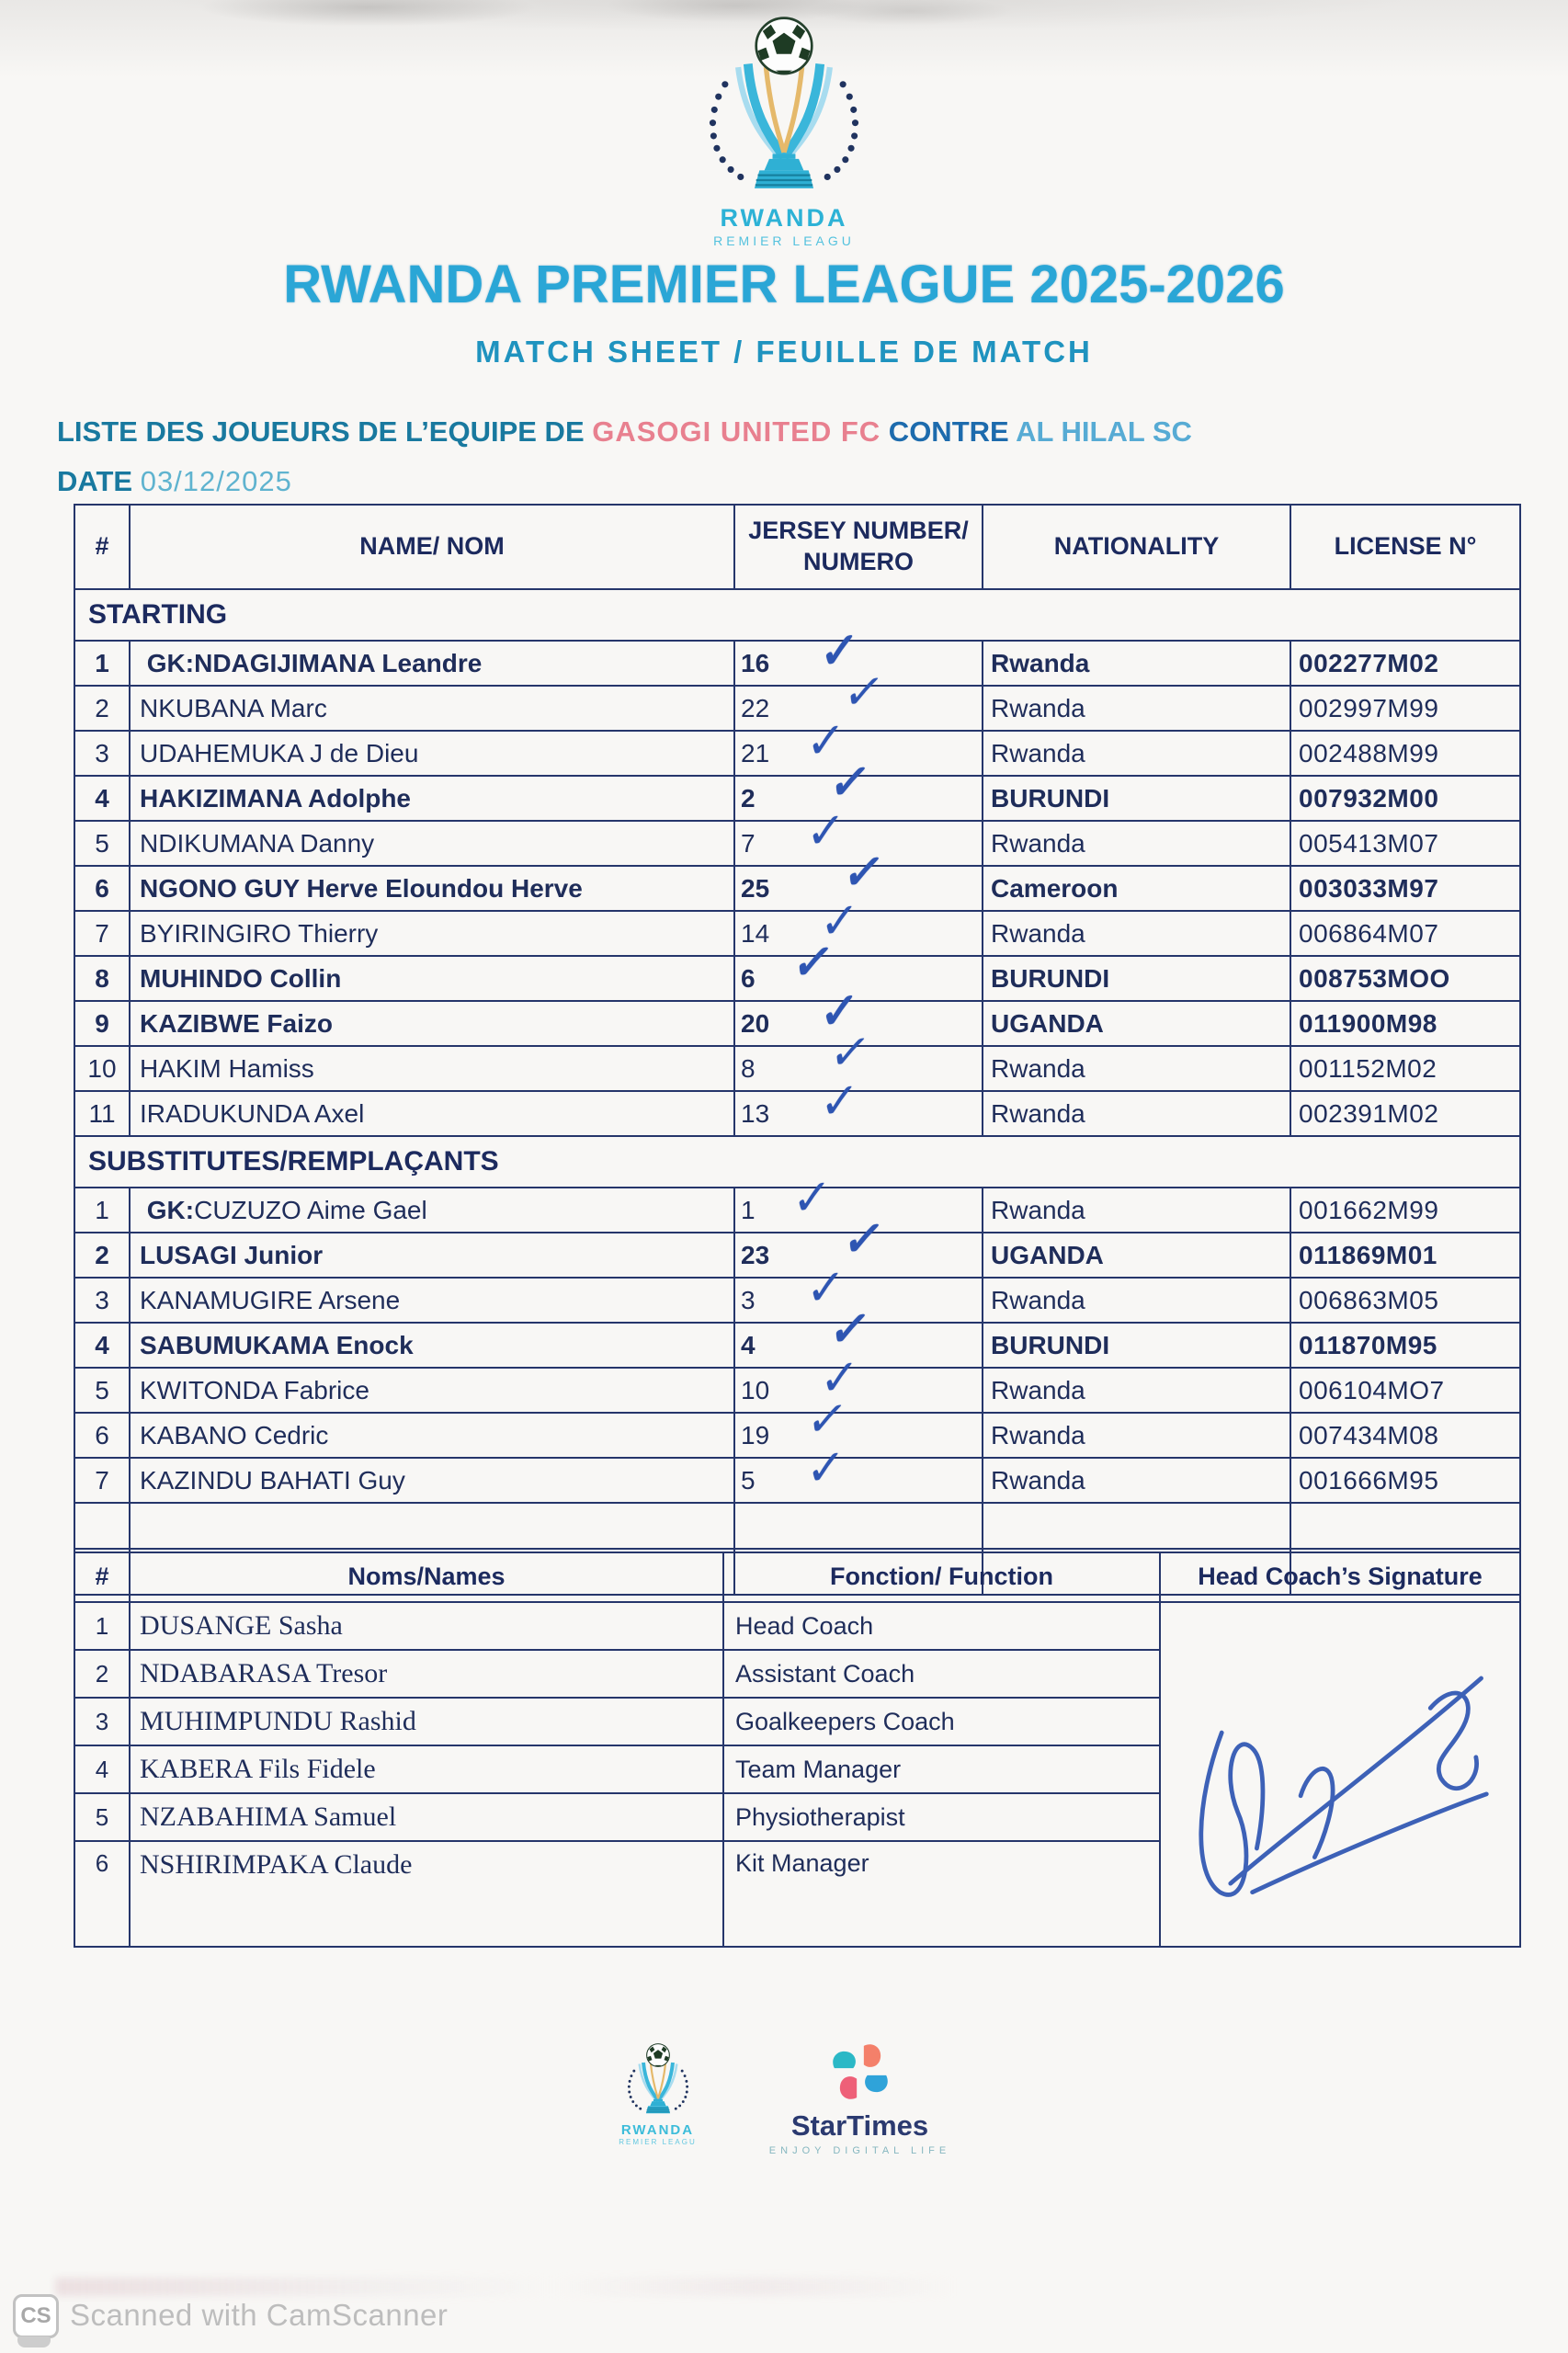 Image resolution: width=1568 pixels, height=2353 pixels. I want to click on player-name: KWITONDA Fabrice, so click(432, 1390).